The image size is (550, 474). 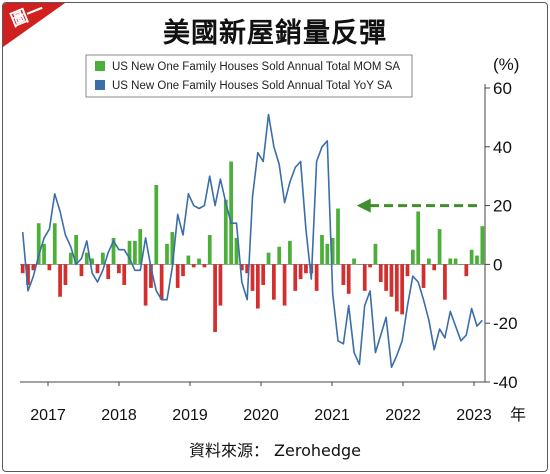 What do you see at coordinates (261, 415) in the screenshot?
I see `x-tick-label: 2020` at bounding box center [261, 415].